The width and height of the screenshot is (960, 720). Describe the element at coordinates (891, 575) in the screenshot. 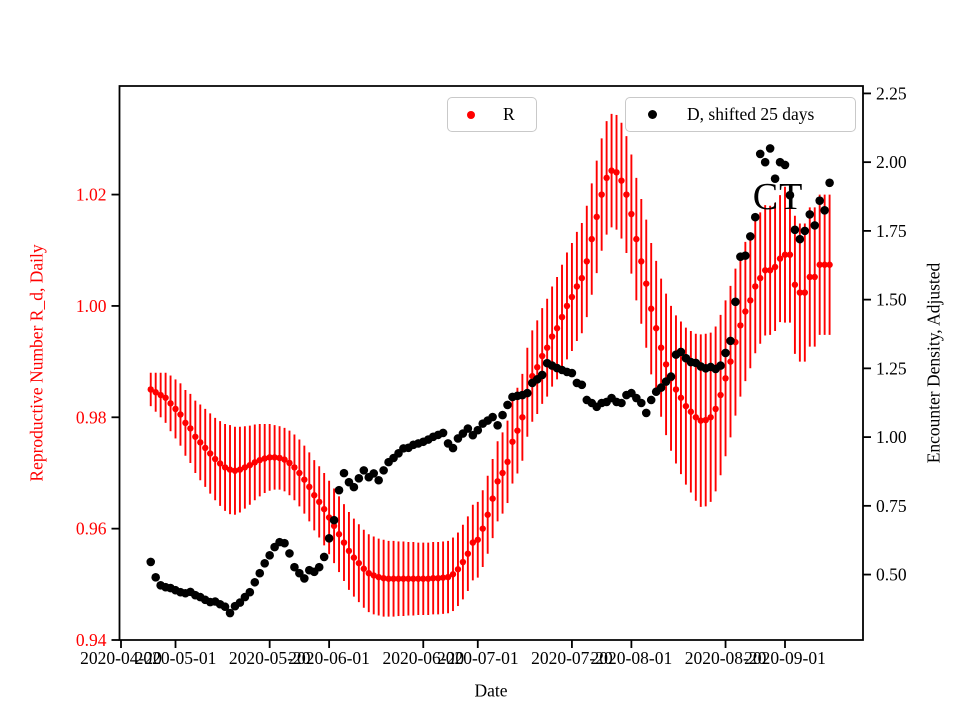

I see `y-right-tick-label: 0.50` at that location.